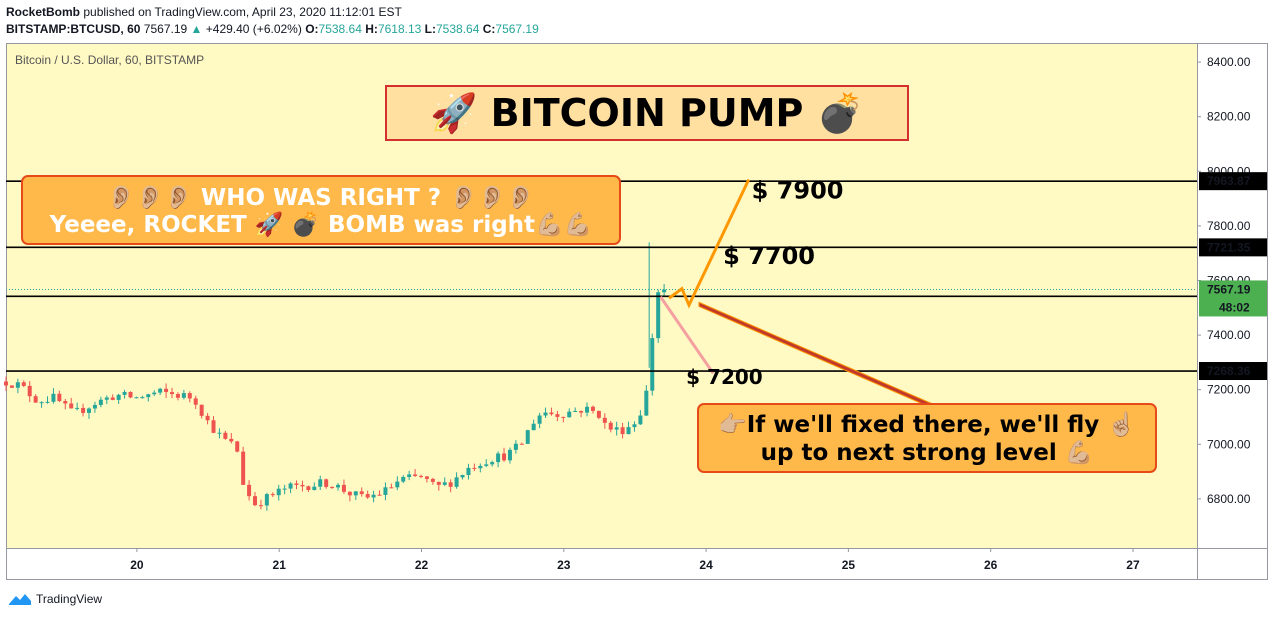  What do you see at coordinates (724, 377) in the screenshot?
I see `target-label: $ 7200` at bounding box center [724, 377].